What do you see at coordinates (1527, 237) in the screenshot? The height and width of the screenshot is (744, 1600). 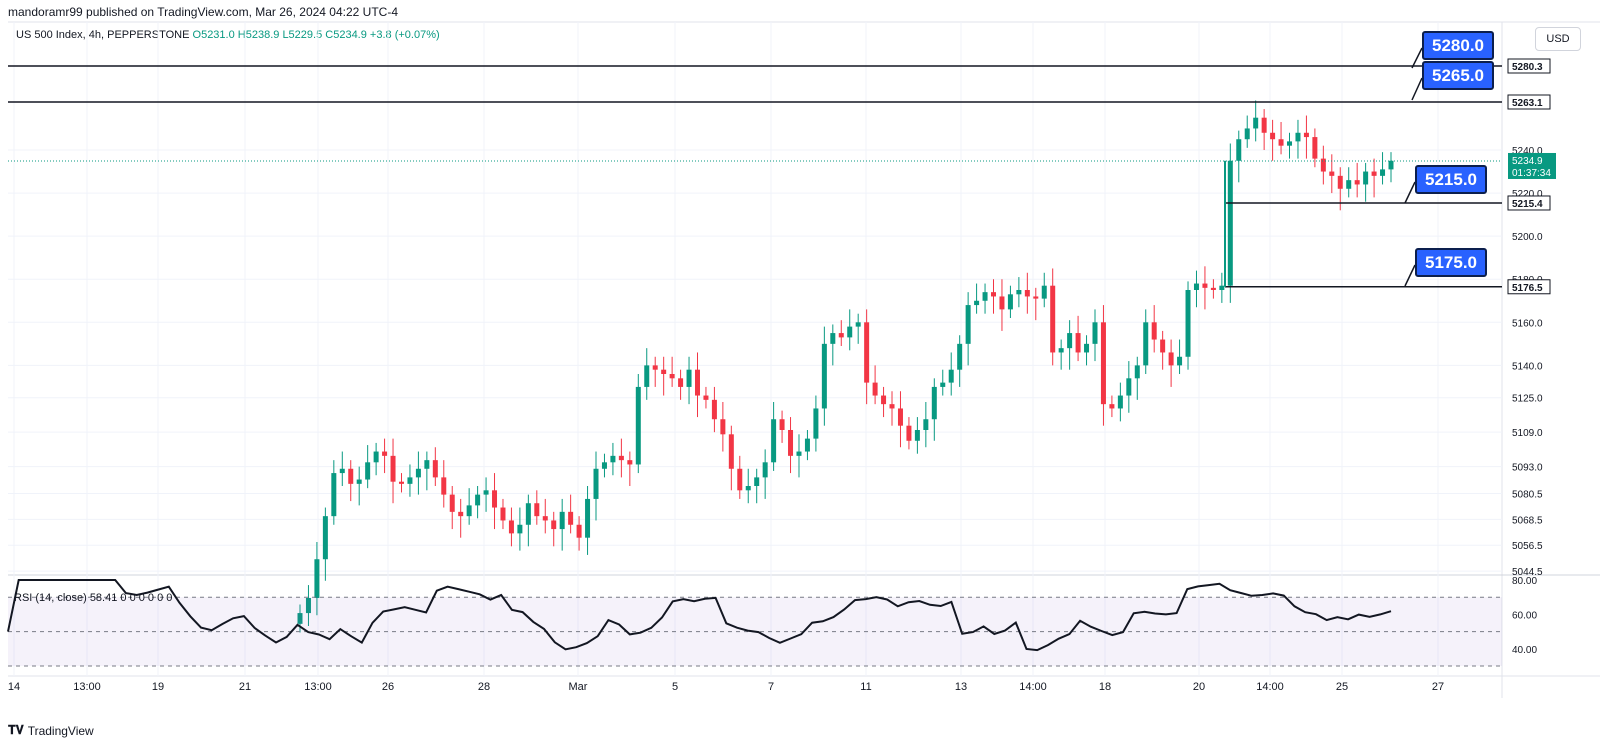 I see `y-tick-label: 5200.0` at bounding box center [1527, 237].